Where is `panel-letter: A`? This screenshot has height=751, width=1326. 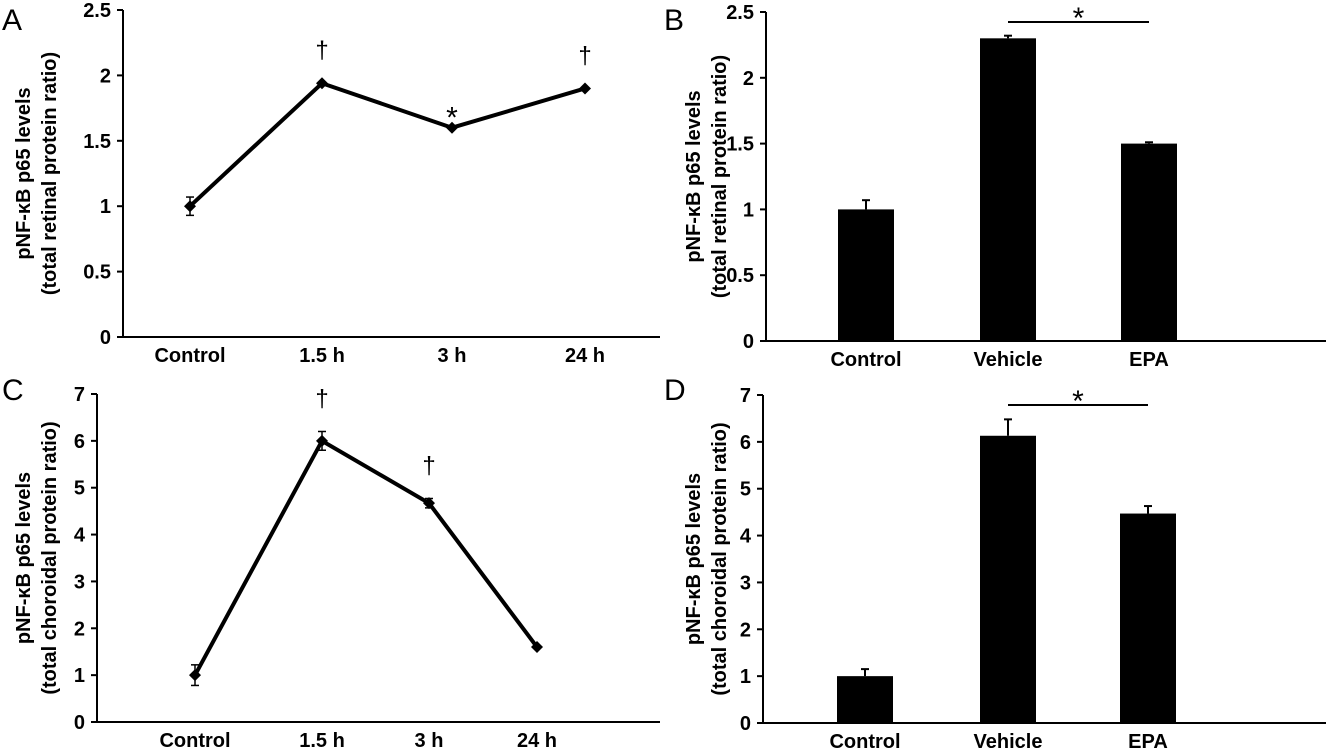 panel-letter: A is located at coordinates (12, 20).